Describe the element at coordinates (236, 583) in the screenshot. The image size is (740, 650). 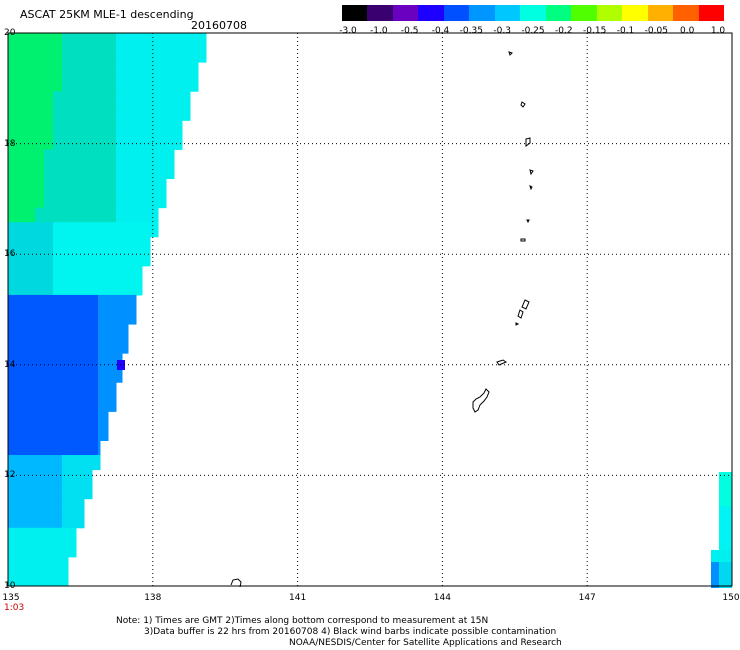
I see `island-ngulu` at that location.